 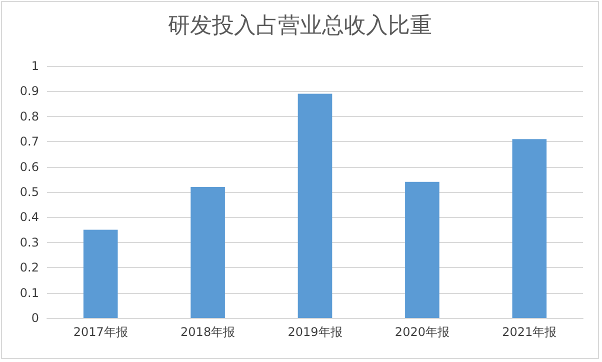 What do you see at coordinates (29, 267) in the screenshot?
I see `y-tick-label: 0.2` at bounding box center [29, 267].